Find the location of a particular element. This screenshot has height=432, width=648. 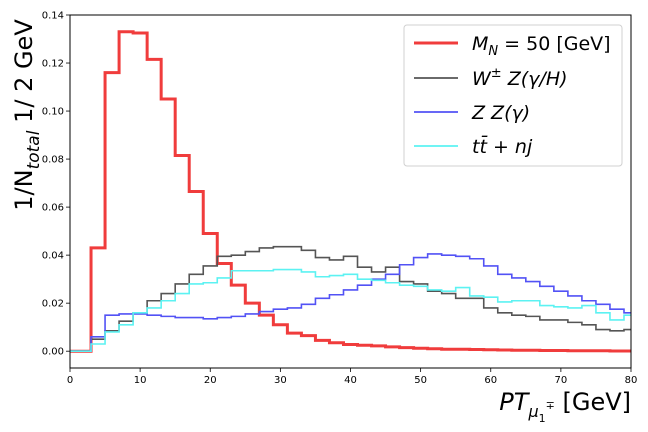

x-axis-label-sub: μ is located at coordinates (532, 411).